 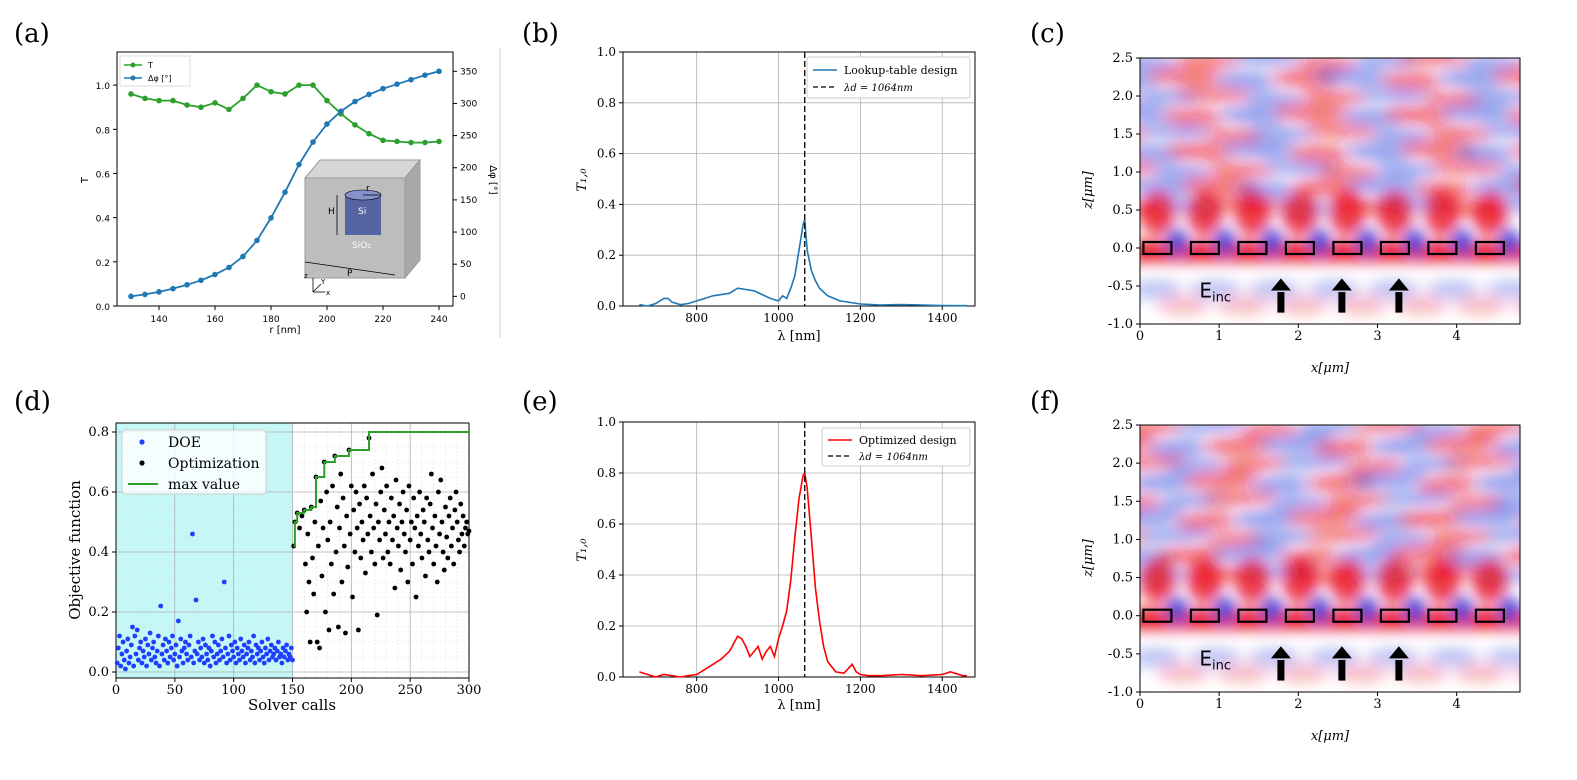 What do you see at coordinates (103, 264) in the screenshot?
I see `y-tick-label: 0.2` at bounding box center [103, 264].